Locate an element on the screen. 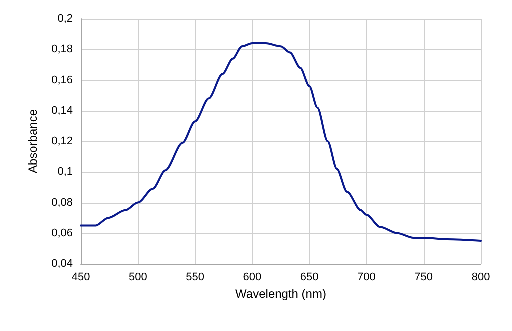 Image resolution: width=512 pixels, height=331 pixels. y-tick-label: 0,14 is located at coordinates (62, 110).